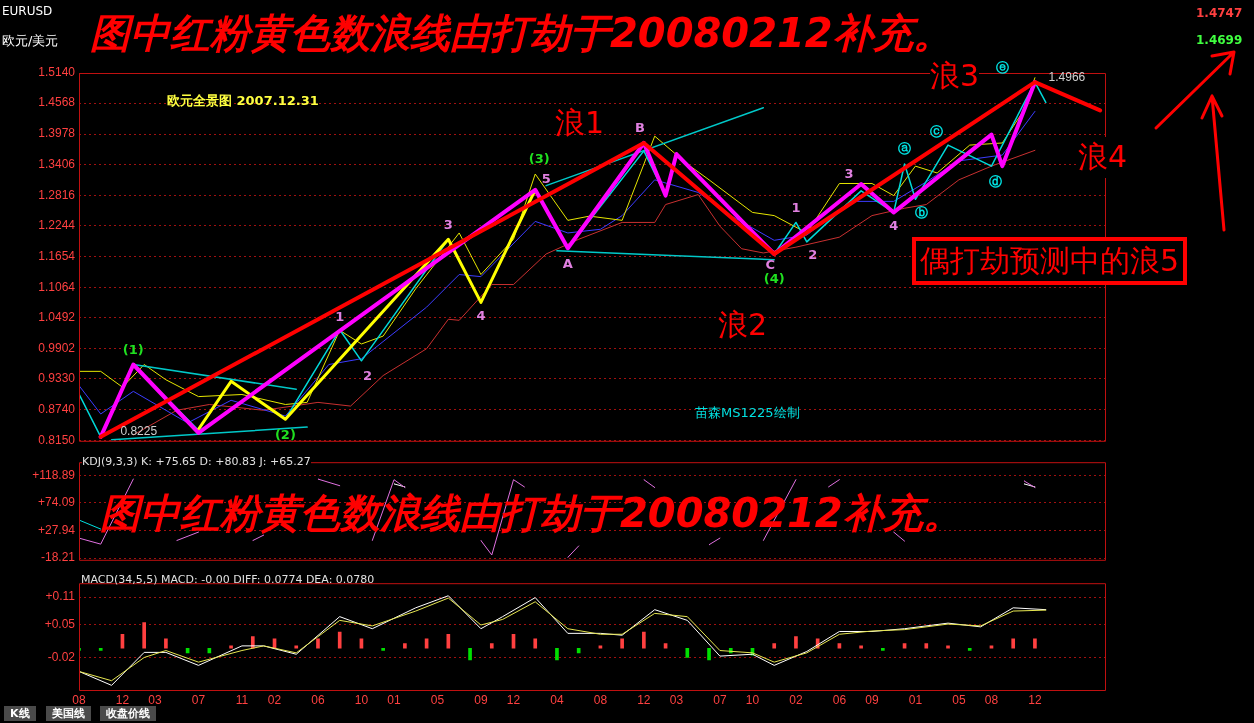 The width and height of the screenshot is (1254, 723). What do you see at coordinates (57, 440) in the screenshot?
I see `y-tick-label: 0.8150` at bounding box center [57, 440].